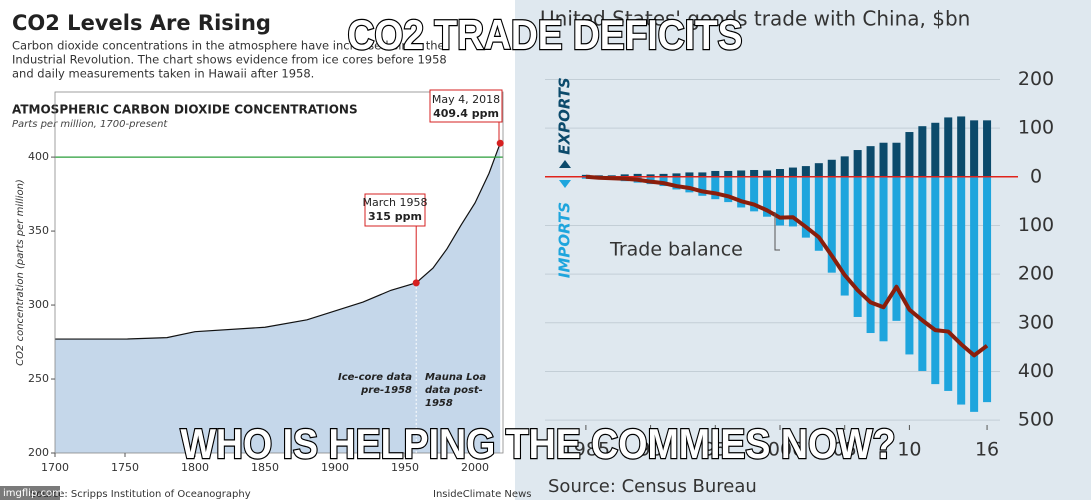  I want to click on subtitle: Parts per million, 1700-present, so click(90, 124).